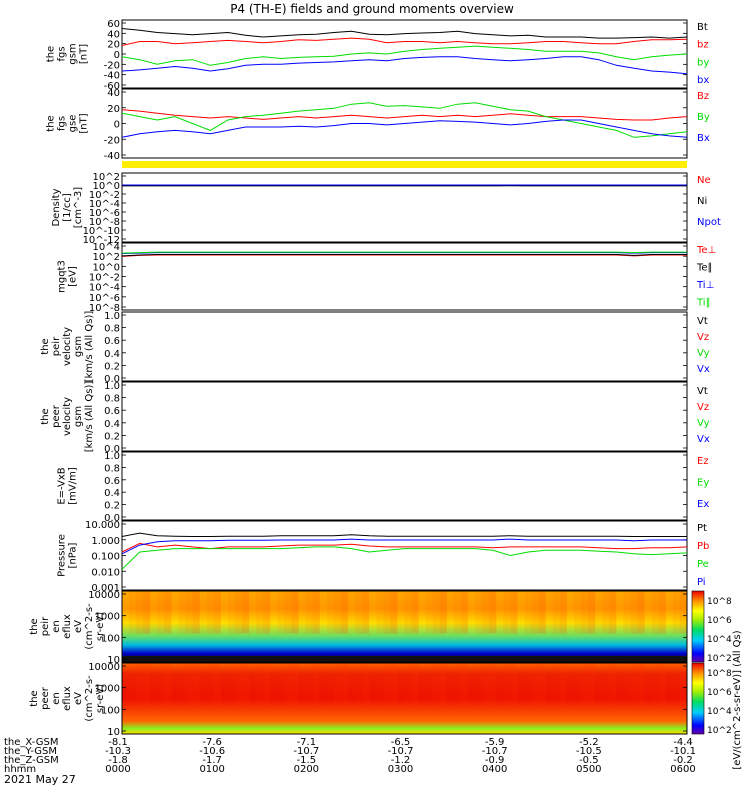 This screenshot has height=800, width=750. I want to click on xaxis-tick-label: 0600, so click(682, 769).